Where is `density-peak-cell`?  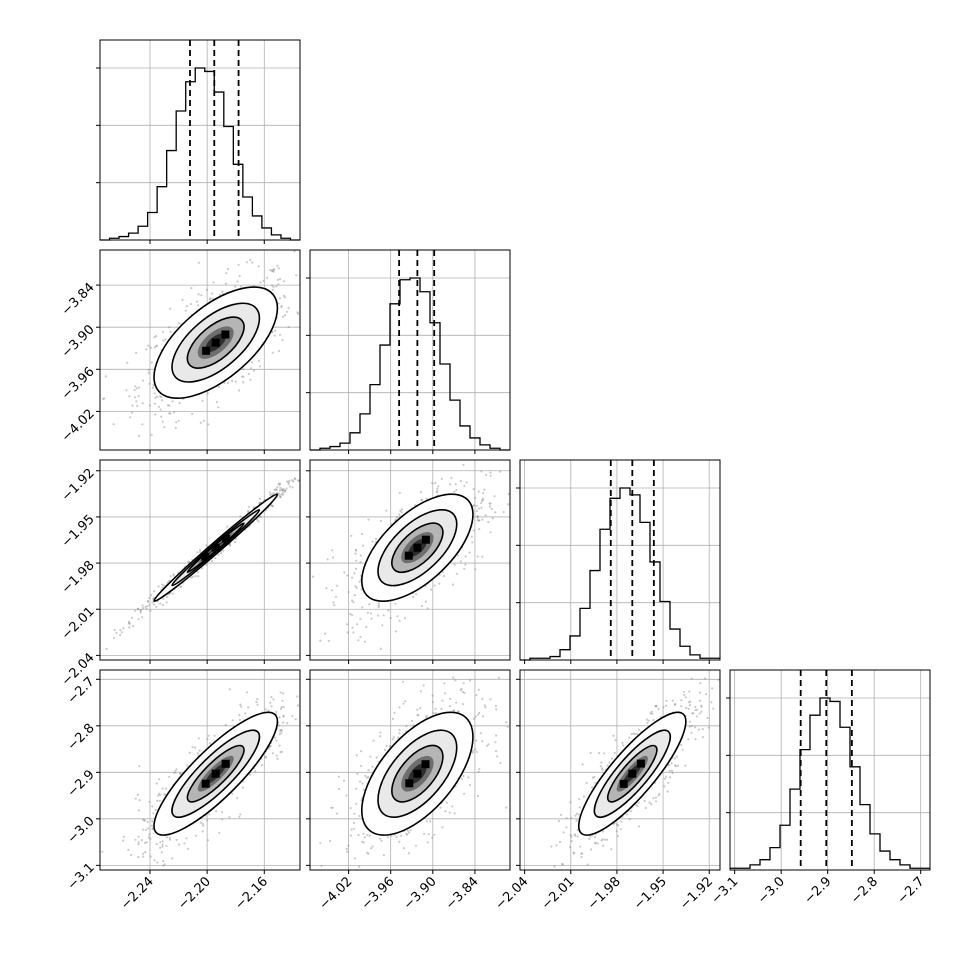 density-peak-cell is located at coordinates (623, 783).